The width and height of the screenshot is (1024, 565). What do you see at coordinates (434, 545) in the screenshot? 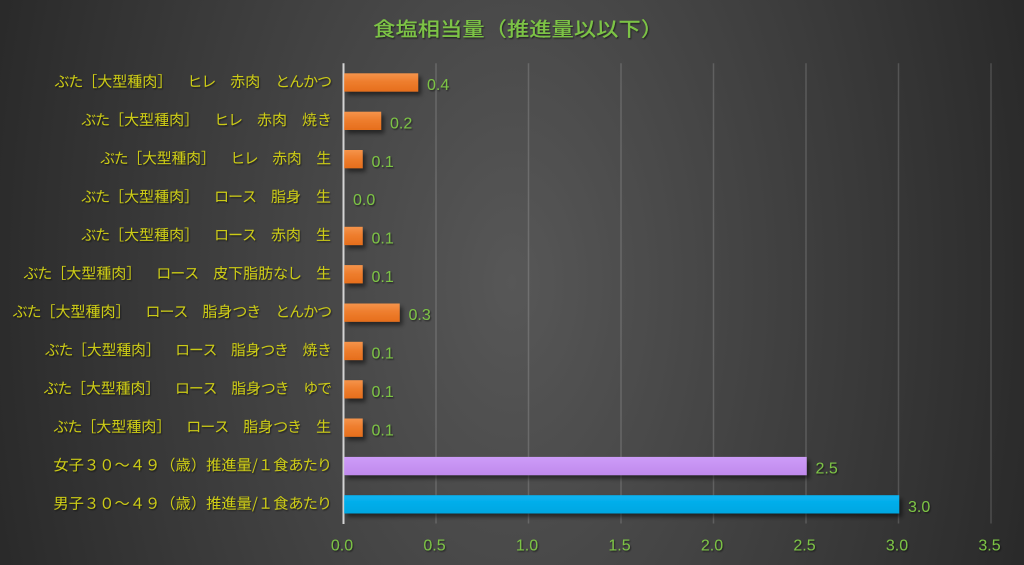
I see `svg-text: 0.5` at bounding box center [434, 545].